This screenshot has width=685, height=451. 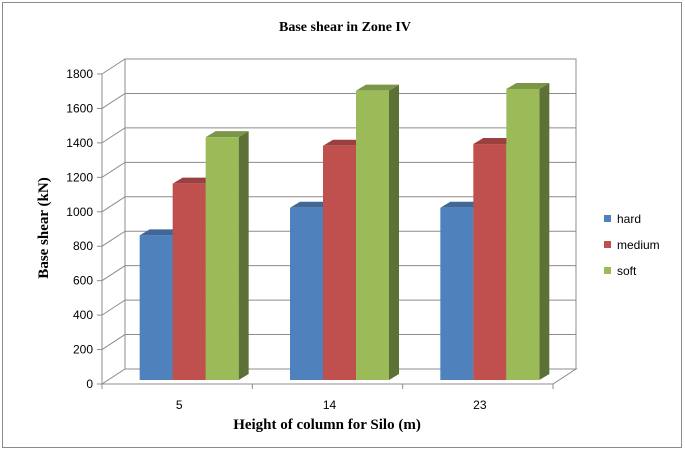 I want to click on y-tick-label: 1800, so click(x=79, y=74).